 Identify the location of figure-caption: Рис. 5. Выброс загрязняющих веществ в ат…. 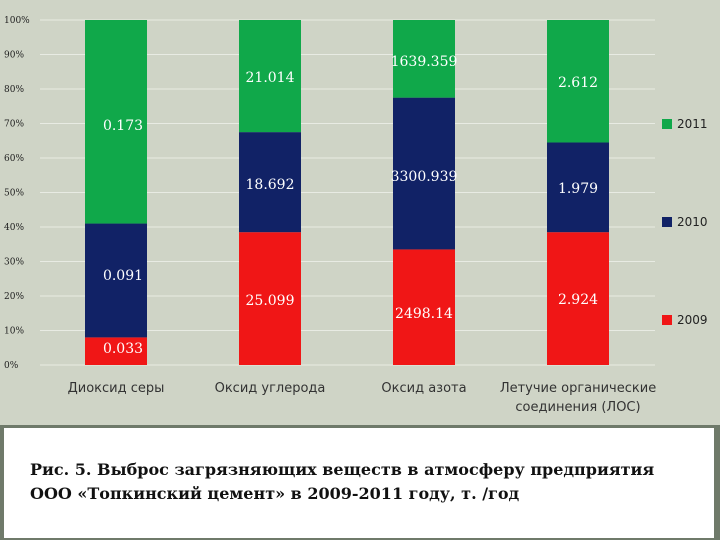
(342, 481).